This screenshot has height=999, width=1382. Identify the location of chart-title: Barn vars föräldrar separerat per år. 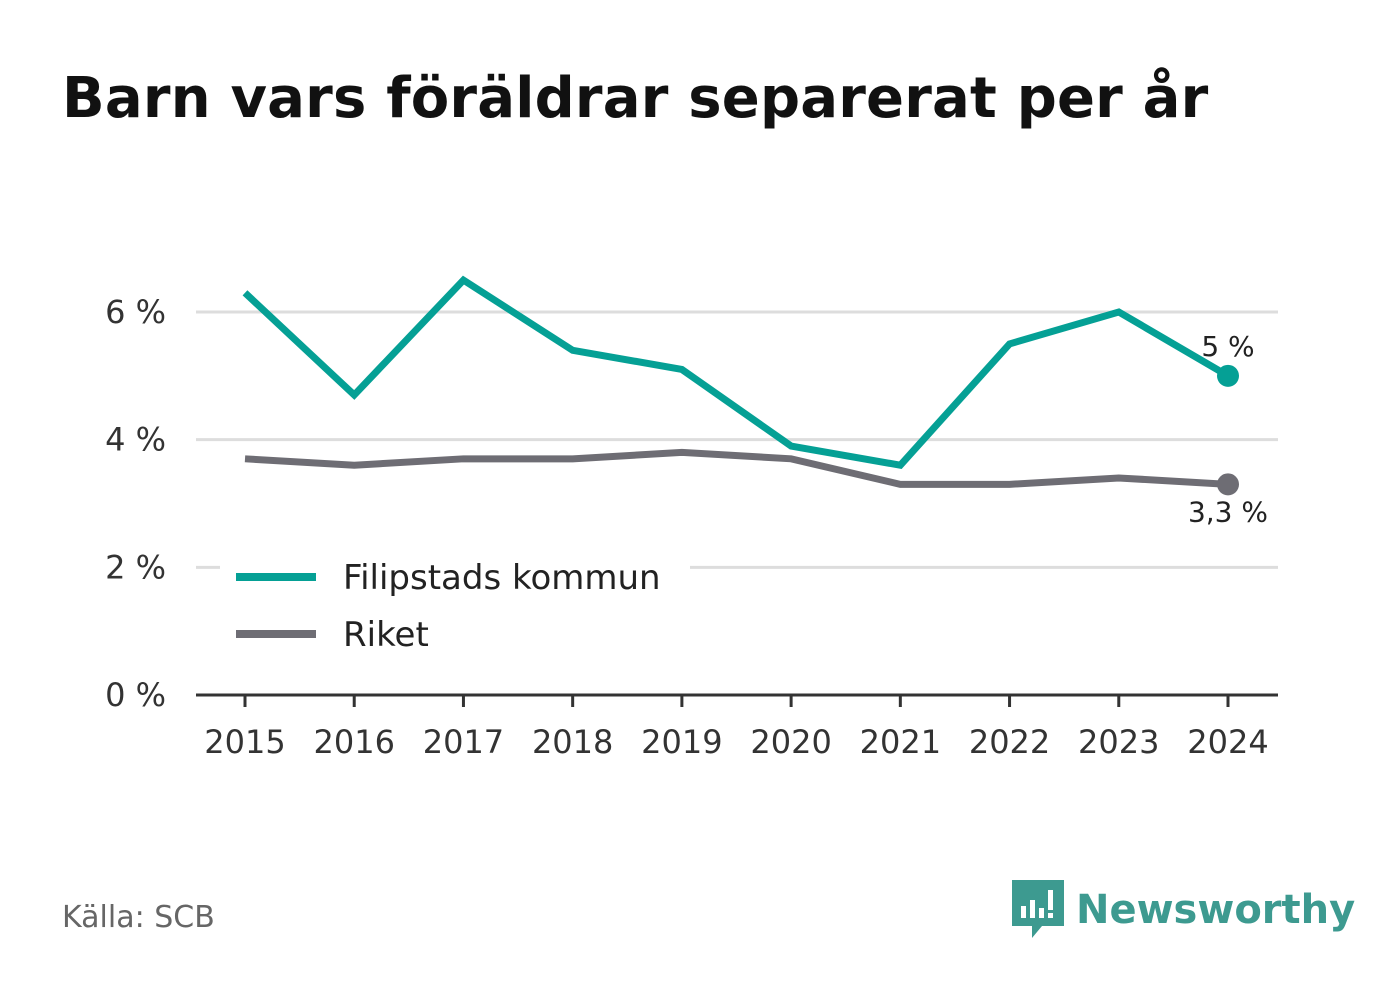
(635, 98).